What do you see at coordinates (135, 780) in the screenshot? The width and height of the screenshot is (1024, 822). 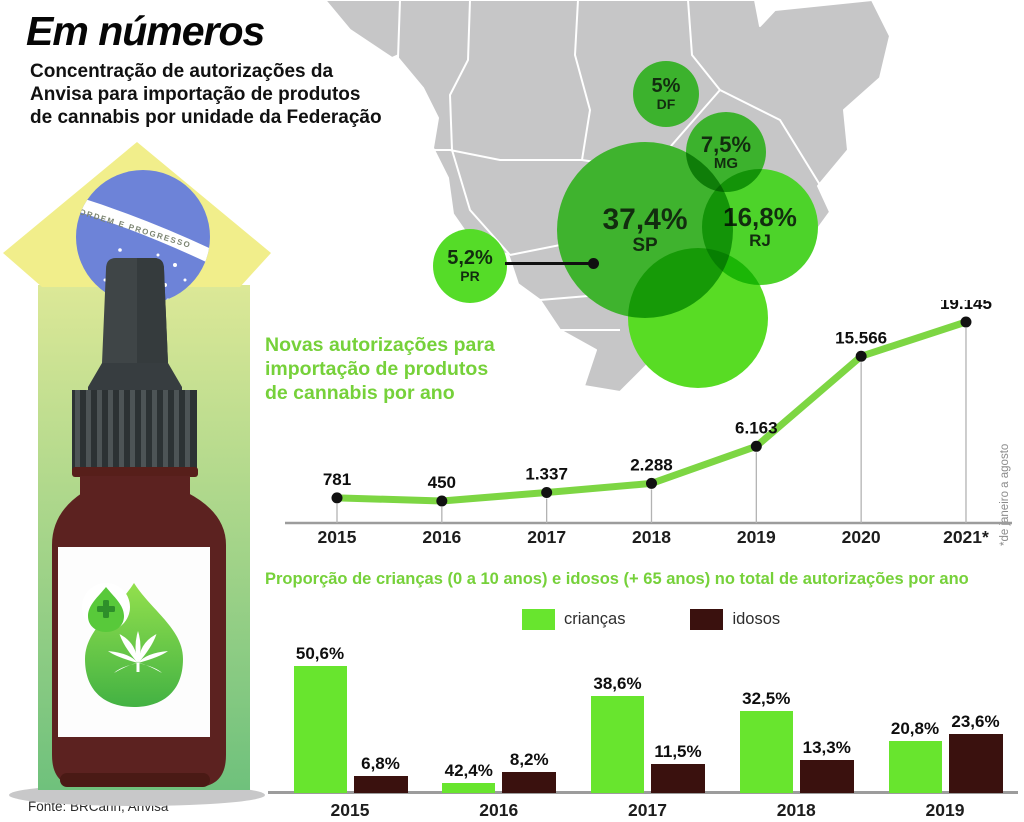 I see `bottle-bottom-shade` at bounding box center [135, 780].